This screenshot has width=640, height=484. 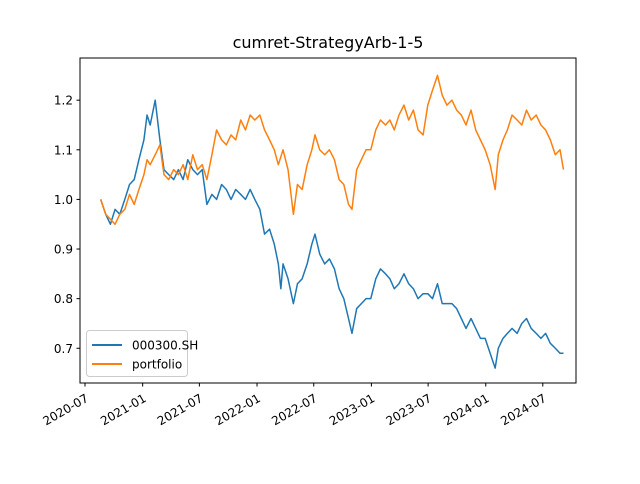 What do you see at coordinates (67, 225) in the screenshot?
I see `y-axis: 0.7 0.8 0.9 1.0 1.1 1.2` at bounding box center [67, 225].